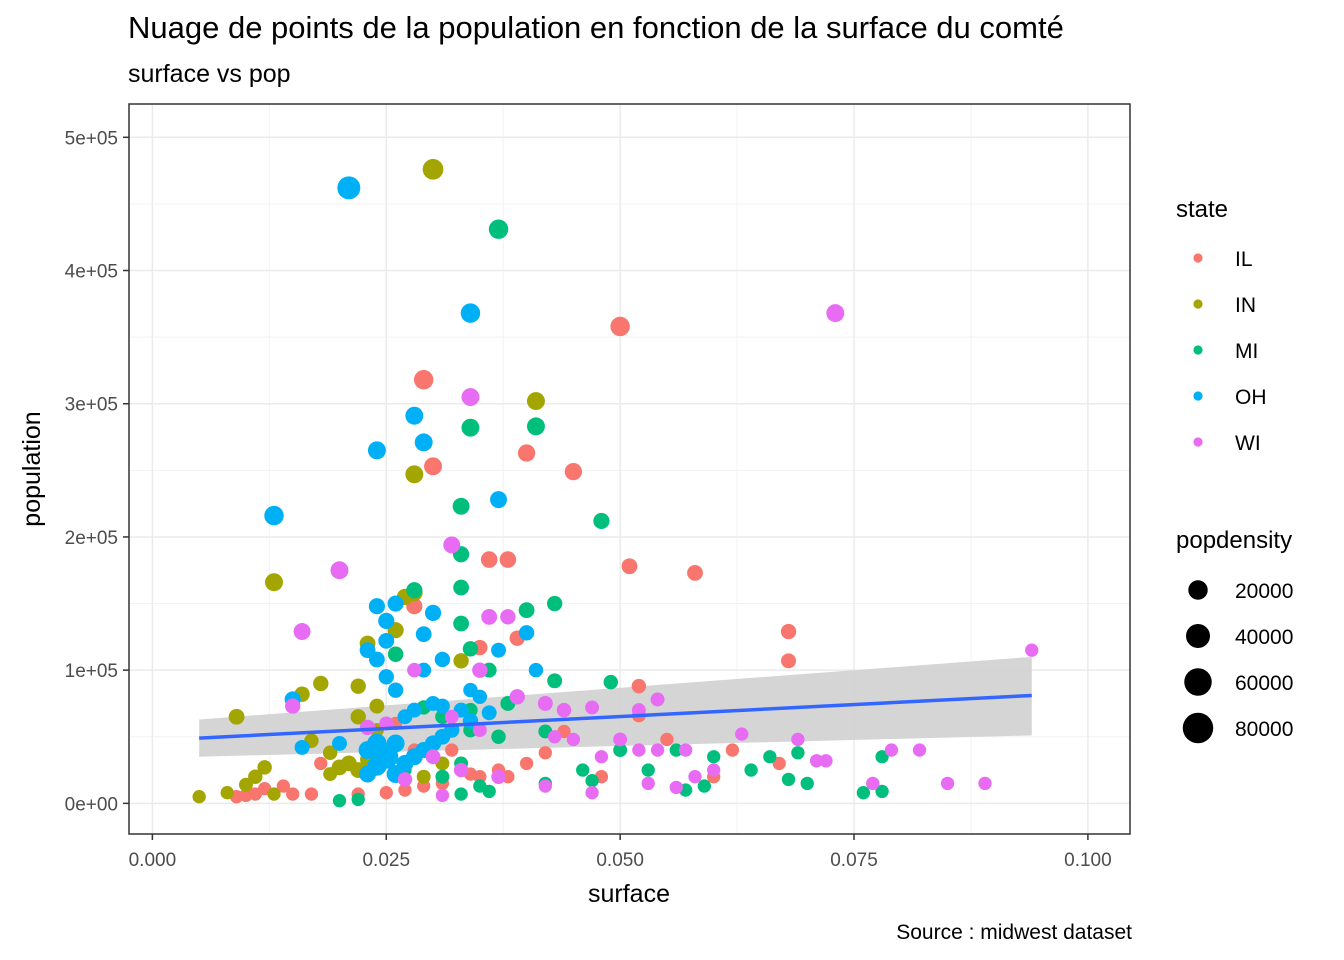 This screenshot has width=1344, height=960. What do you see at coordinates (209, 74) in the screenshot?
I see `chart-subtitle: surface vs pop` at bounding box center [209, 74].